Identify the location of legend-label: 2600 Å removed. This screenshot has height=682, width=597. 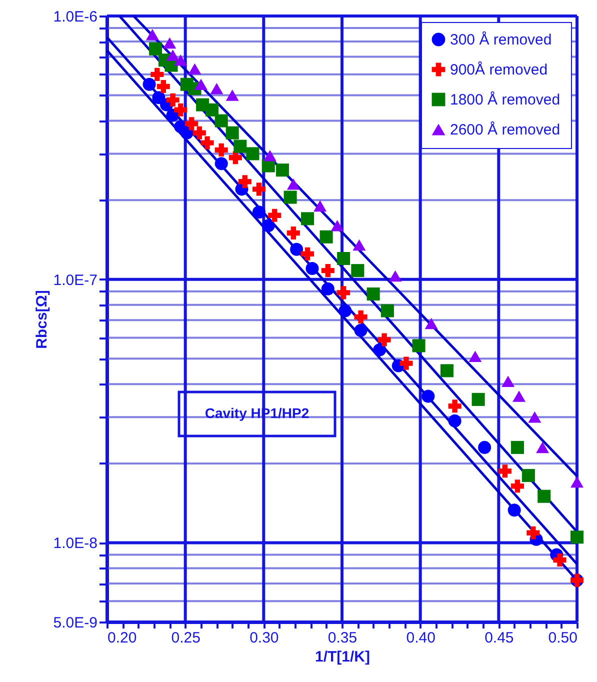
(505, 129).